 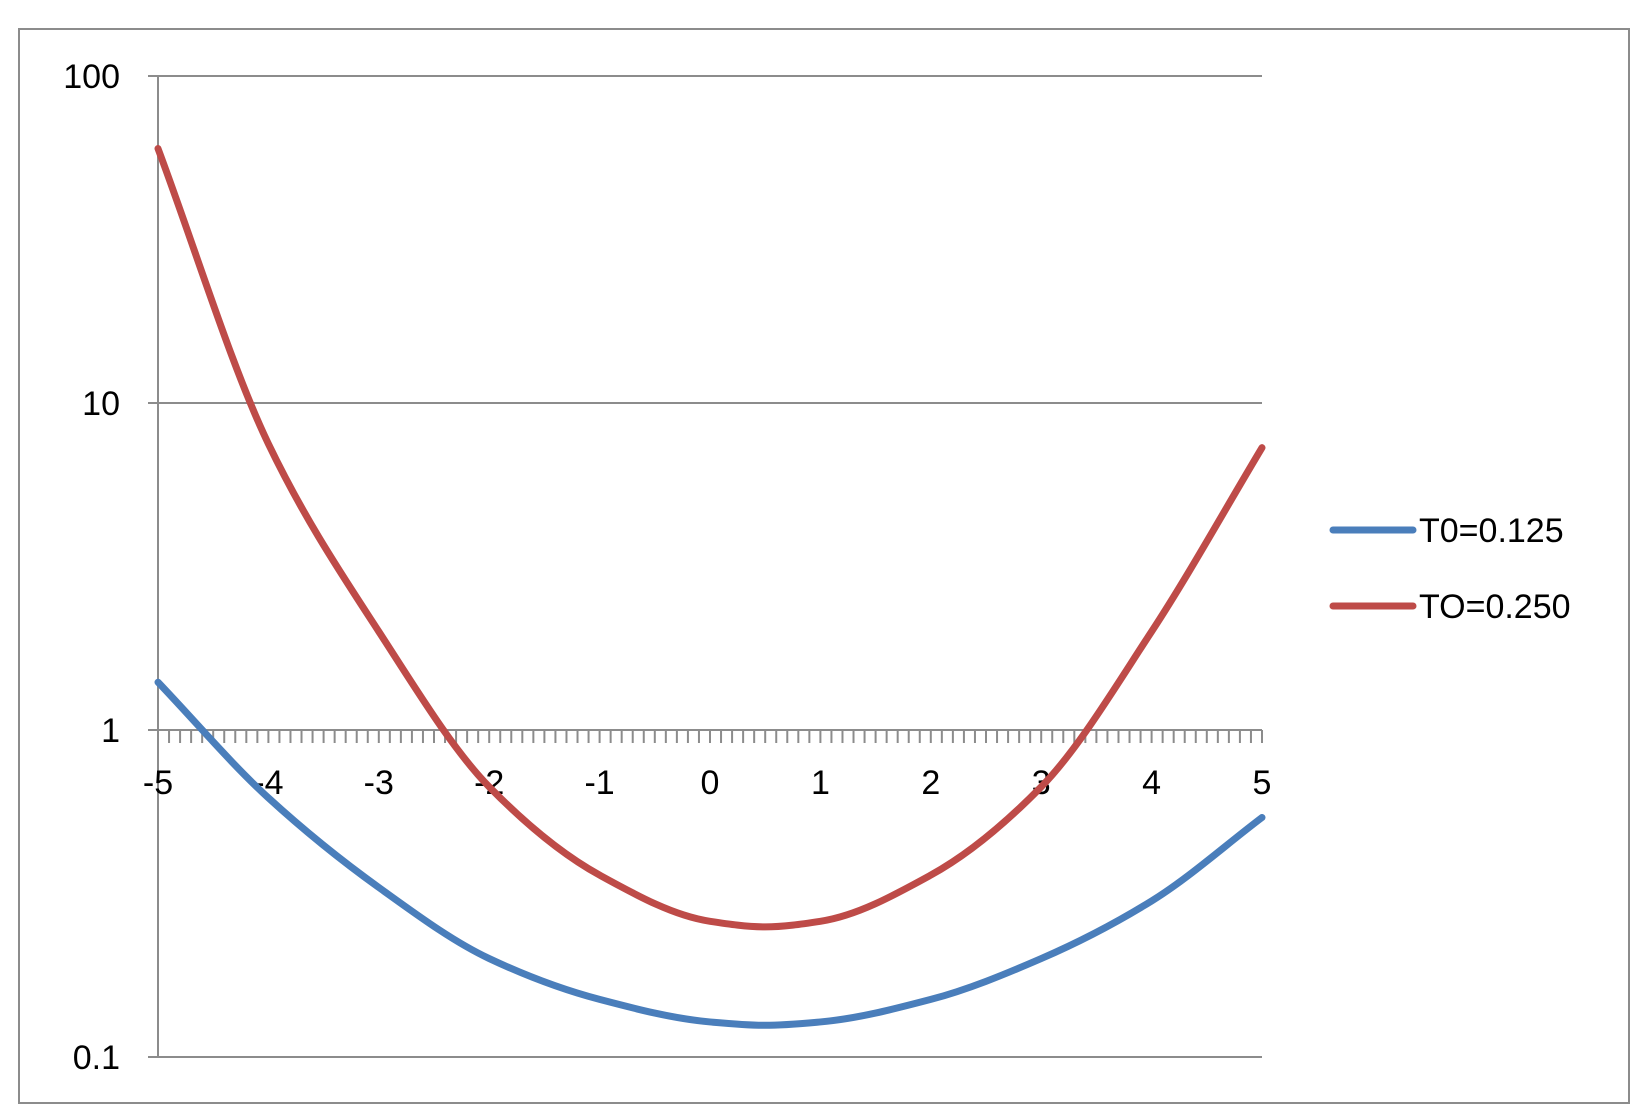 I want to click on x-tick-label: 2, so click(x=930, y=783).